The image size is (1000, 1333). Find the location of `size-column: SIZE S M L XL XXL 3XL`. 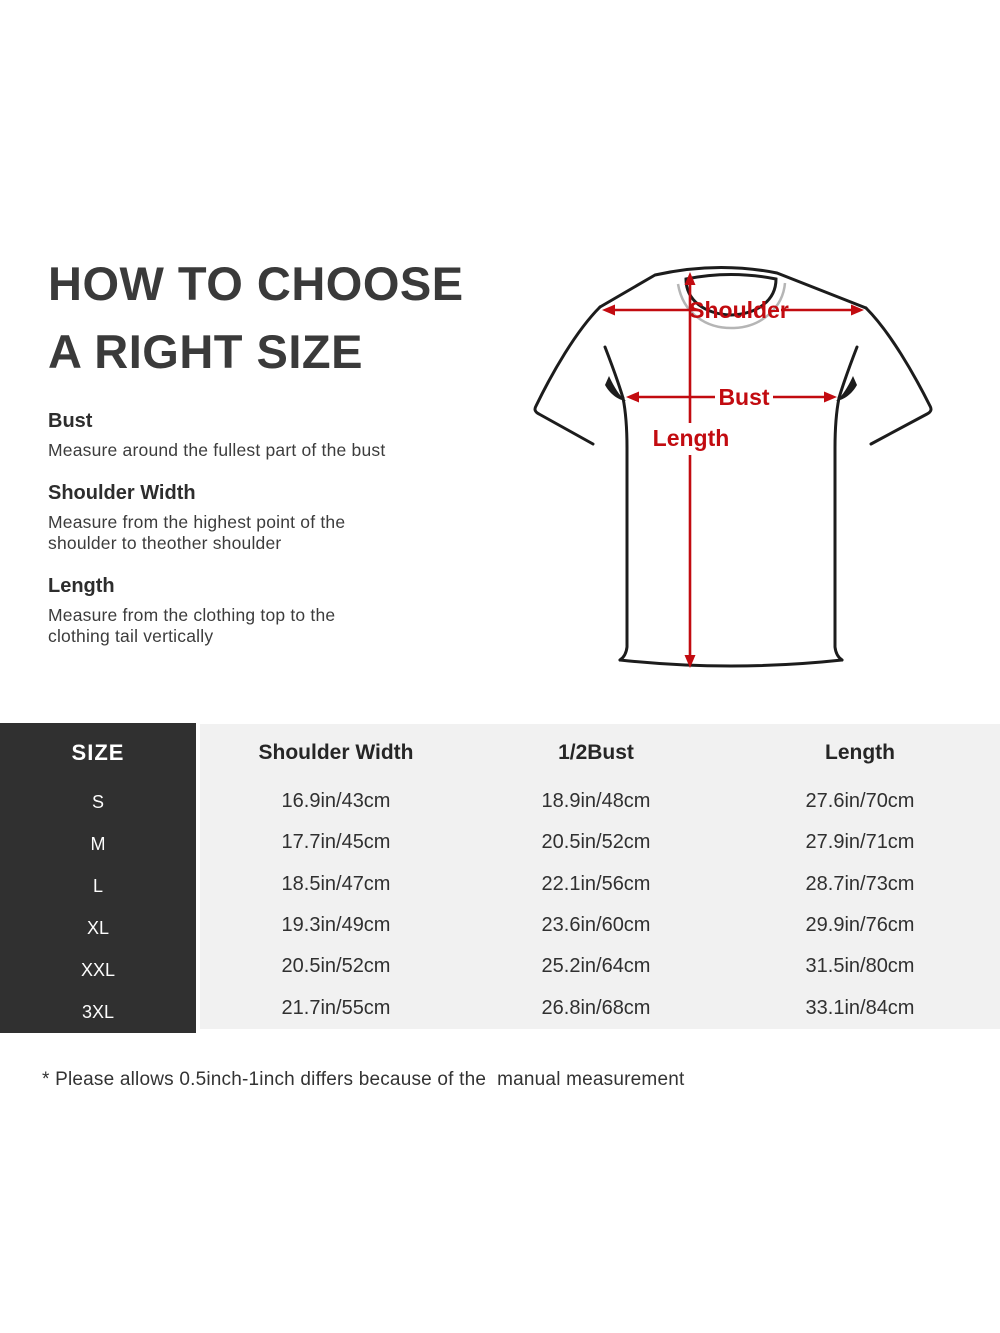

size-column: SIZE S M L XL XXL 3XL is located at coordinates (98, 878).